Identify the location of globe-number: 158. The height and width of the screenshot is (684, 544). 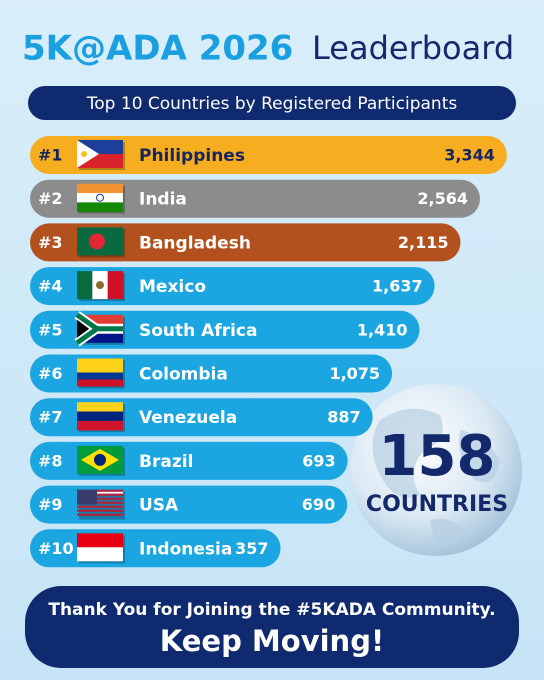
(437, 456).